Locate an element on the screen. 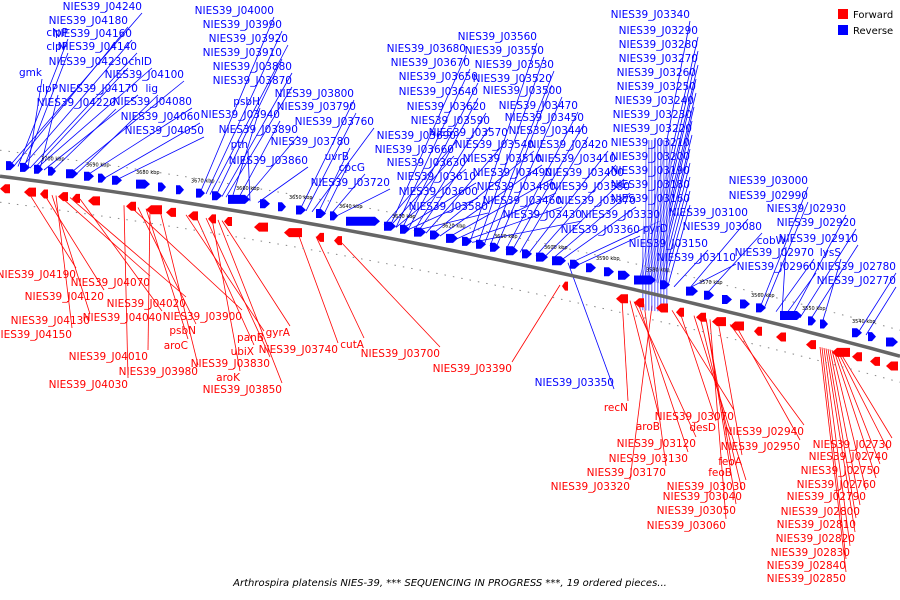 Image resolution: width=900 pixels, height=600 pixels. kbp-tick-label: 3600 kbp is located at coordinates (556, 248).